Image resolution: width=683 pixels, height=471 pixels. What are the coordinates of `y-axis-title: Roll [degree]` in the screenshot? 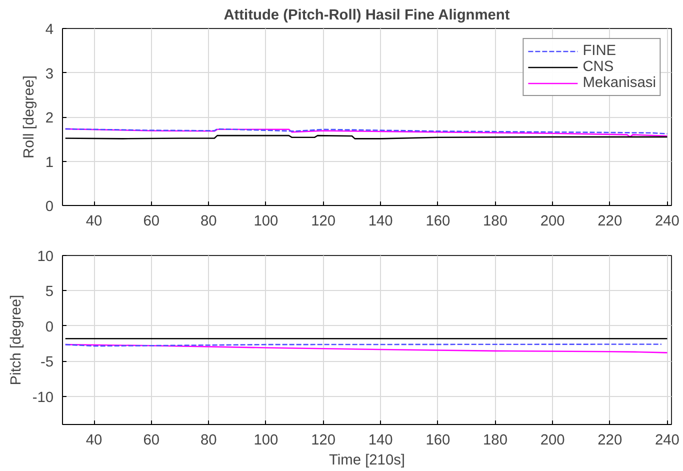 It's located at (29, 117).